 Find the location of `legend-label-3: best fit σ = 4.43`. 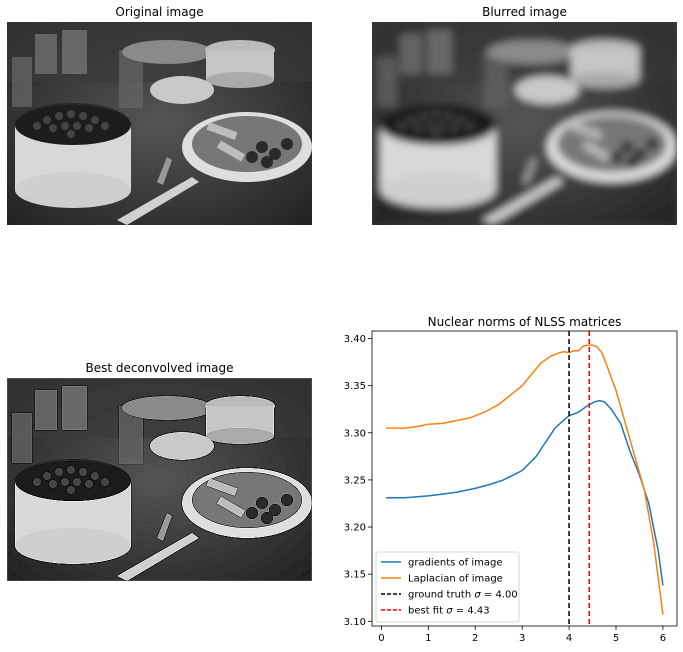

legend-label-3: best fit σ = 4.43 is located at coordinates (449, 611).